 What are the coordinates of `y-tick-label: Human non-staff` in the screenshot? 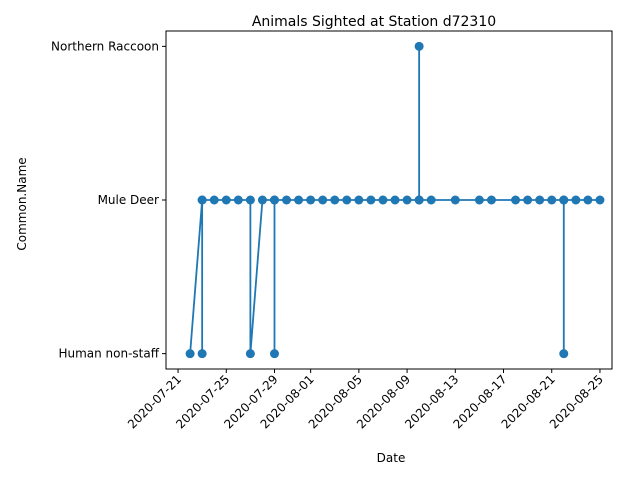 It's located at (108, 354).